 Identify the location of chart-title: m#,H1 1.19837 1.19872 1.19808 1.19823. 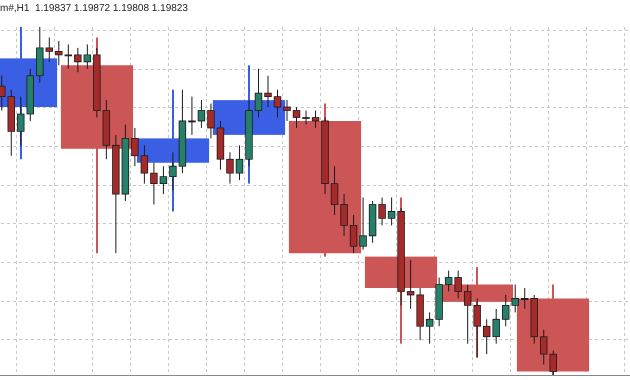
(94, 8).